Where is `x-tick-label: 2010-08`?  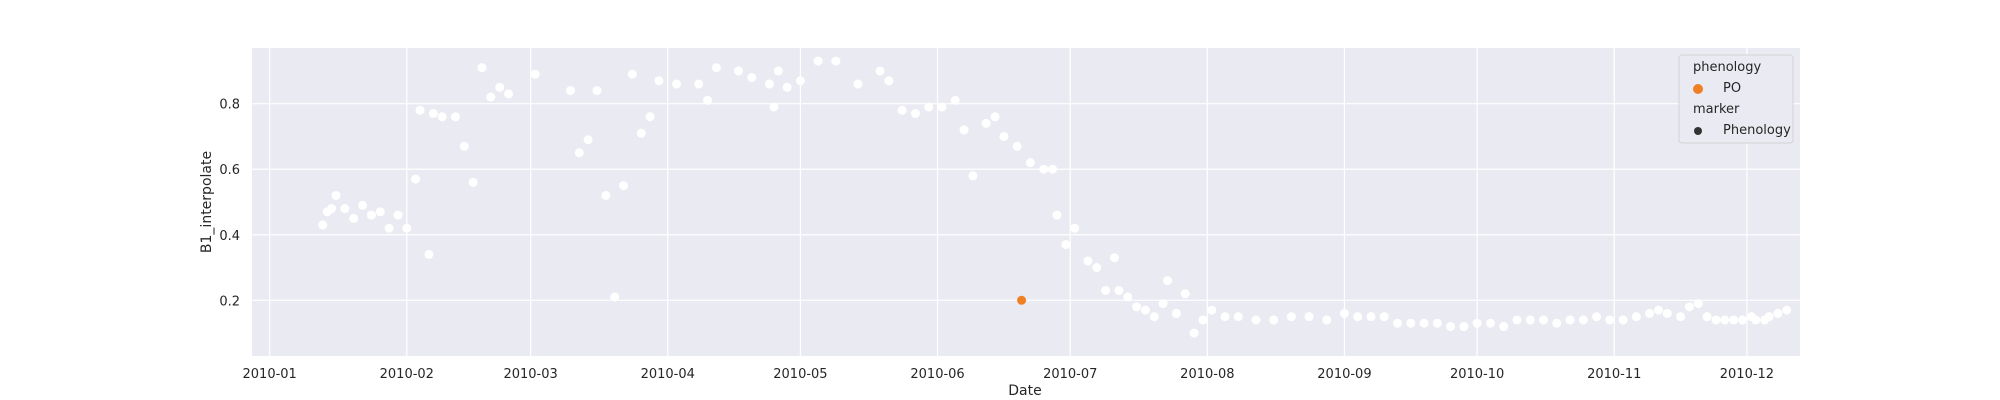 x-tick-label: 2010-08 is located at coordinates (1207, 374).